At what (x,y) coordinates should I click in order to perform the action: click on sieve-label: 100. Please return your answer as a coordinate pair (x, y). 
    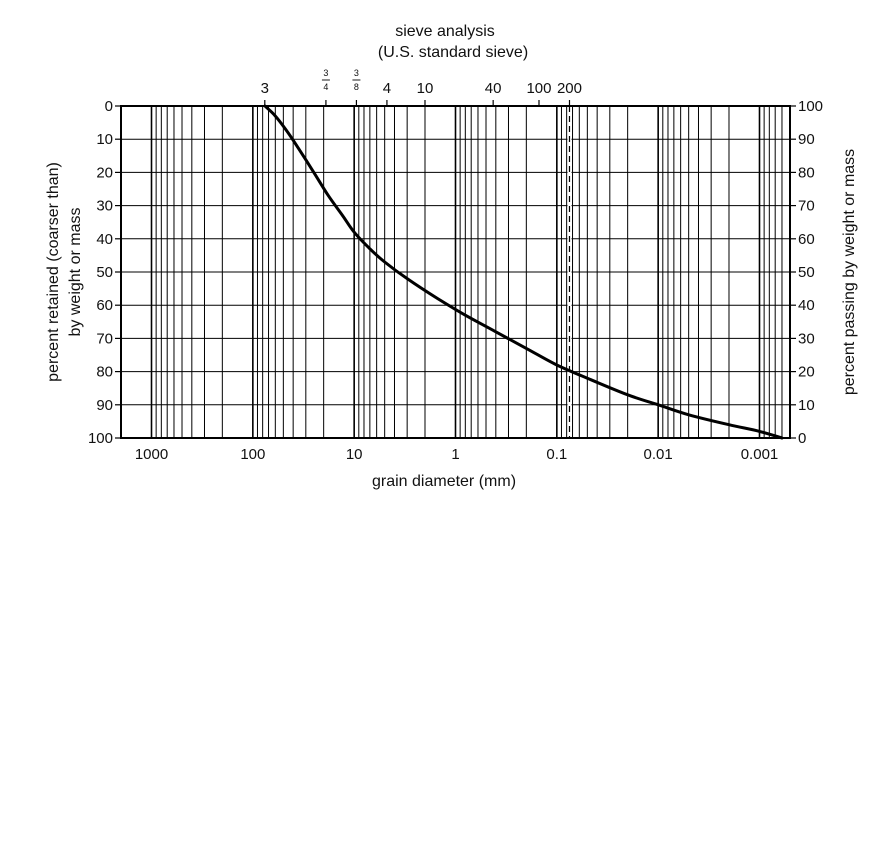
    Looking at the image, I should click on (538, 88).